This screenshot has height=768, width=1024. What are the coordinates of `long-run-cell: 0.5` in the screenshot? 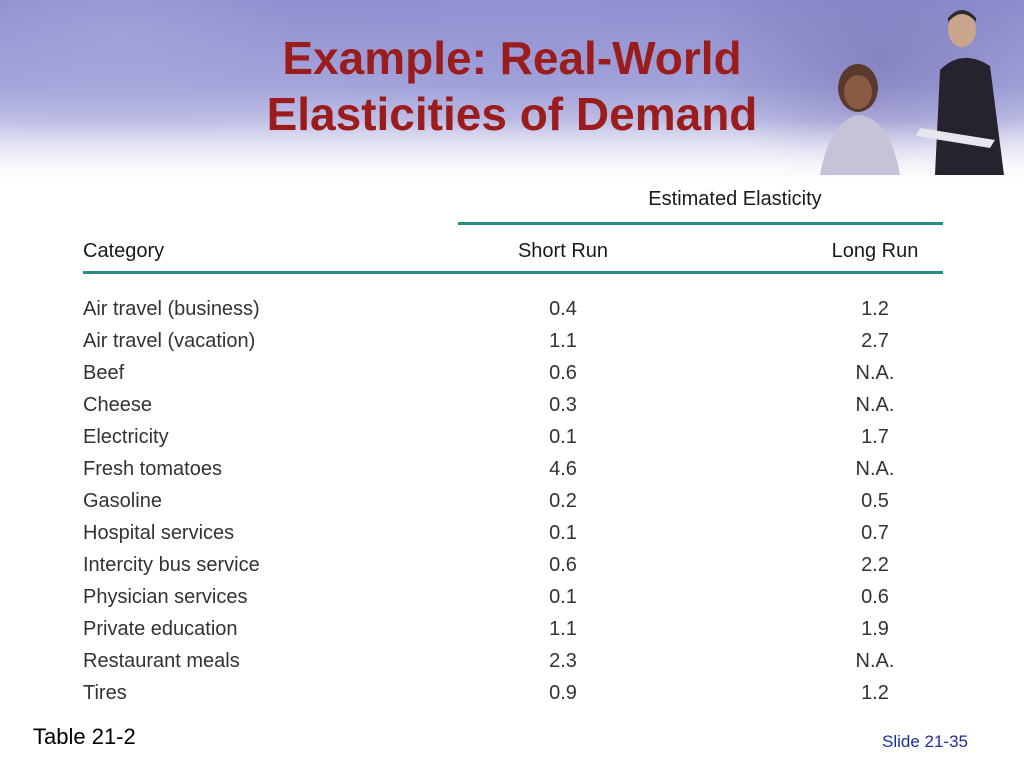 It's located at (875, 501).